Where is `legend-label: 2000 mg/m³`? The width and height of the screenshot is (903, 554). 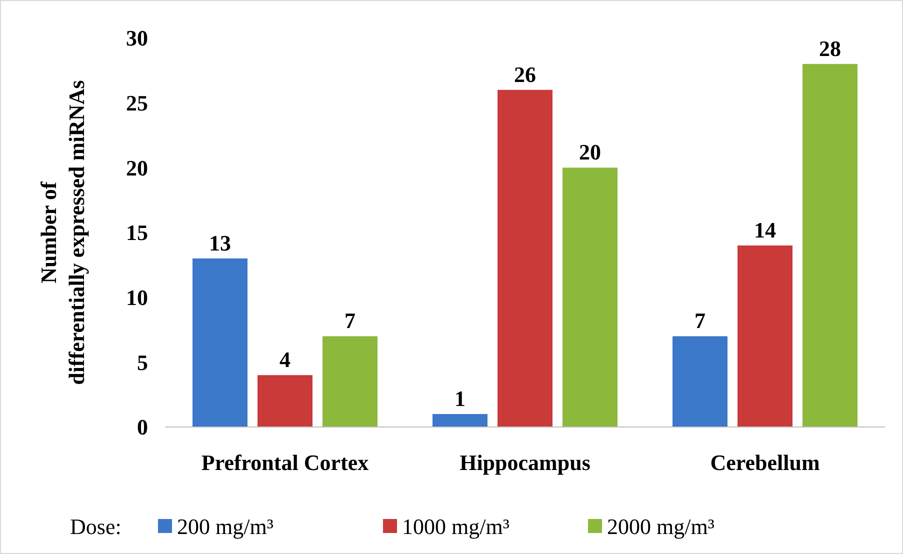 legend-label: 2000 mg/m³ is located at coordinates (661, 526).